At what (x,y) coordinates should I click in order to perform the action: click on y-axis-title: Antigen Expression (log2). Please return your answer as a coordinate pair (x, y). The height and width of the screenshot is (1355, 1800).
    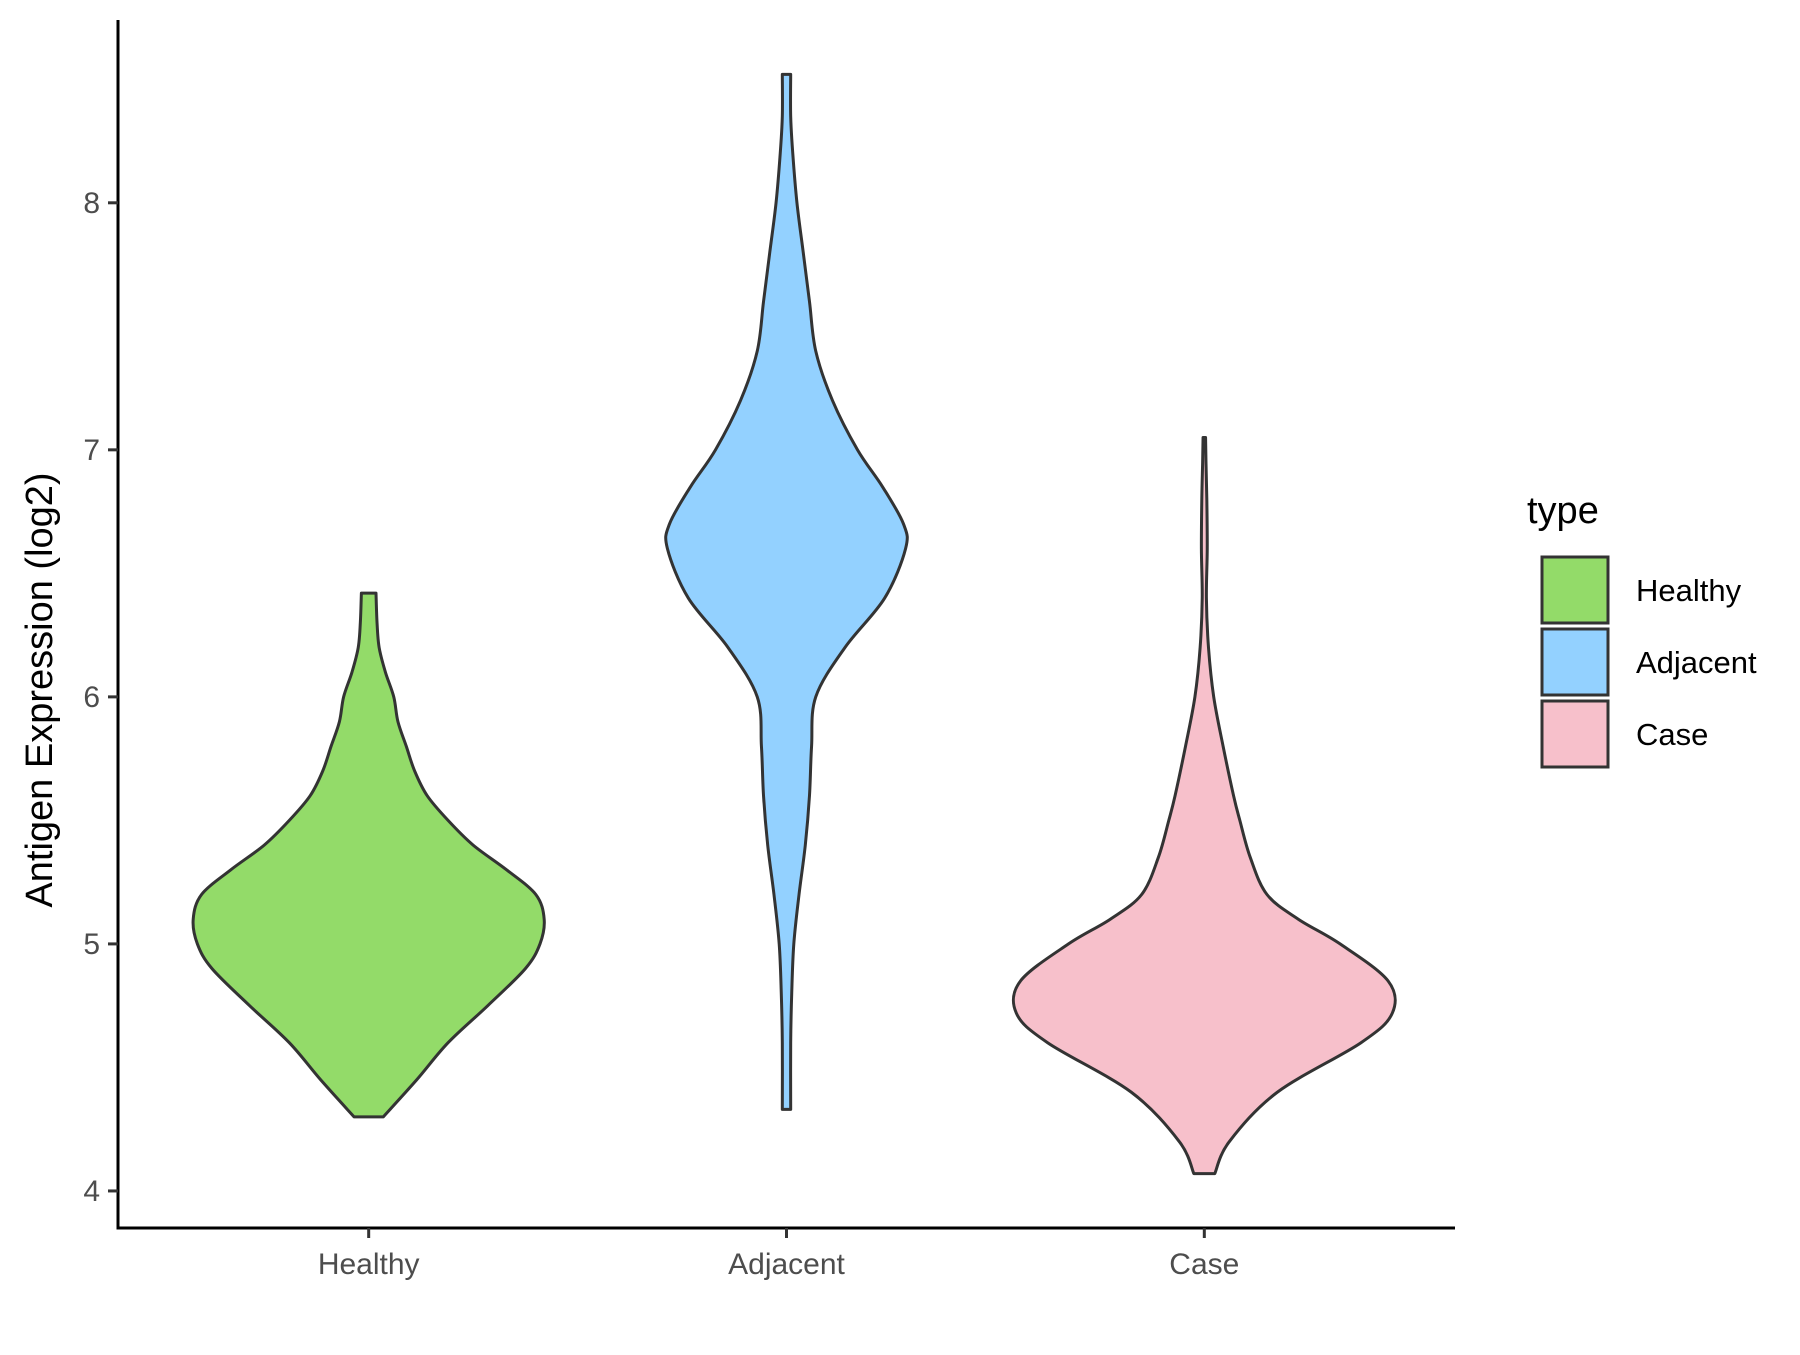
    Looking at the image, I should click on (40, 689).